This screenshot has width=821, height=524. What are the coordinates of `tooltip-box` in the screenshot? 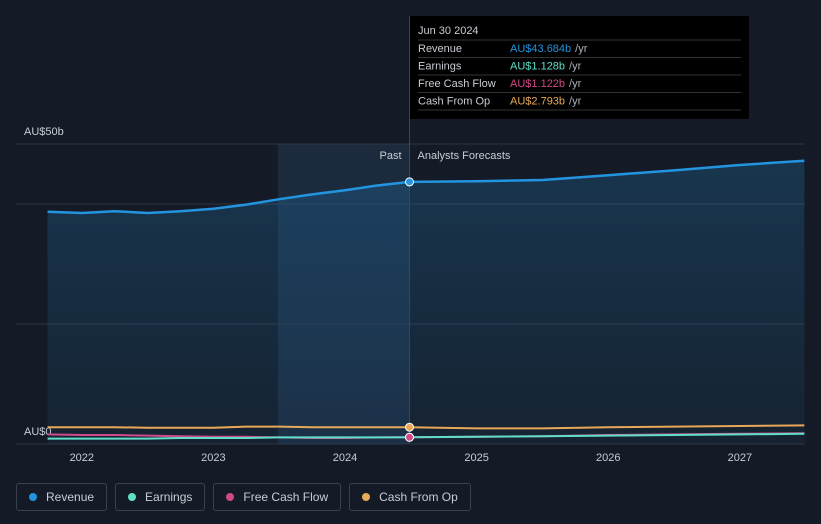 It's located at (579, 67).